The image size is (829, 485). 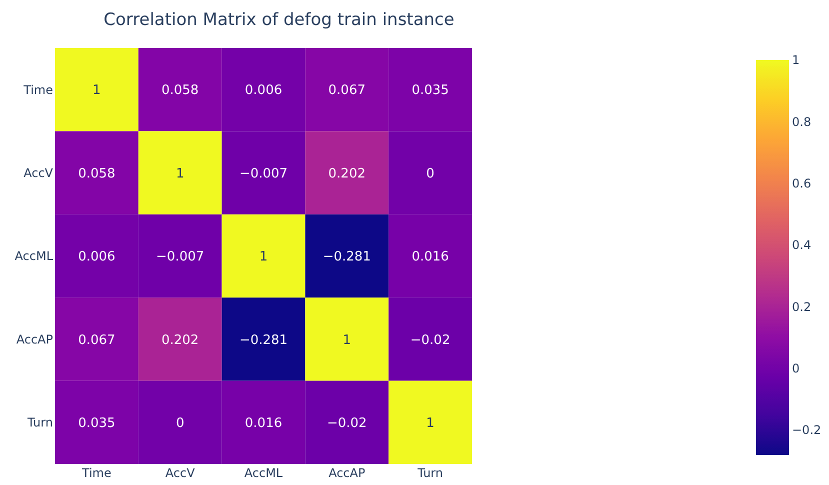 I want to click on y-tick-label: Time, so click(x=37, y=89).